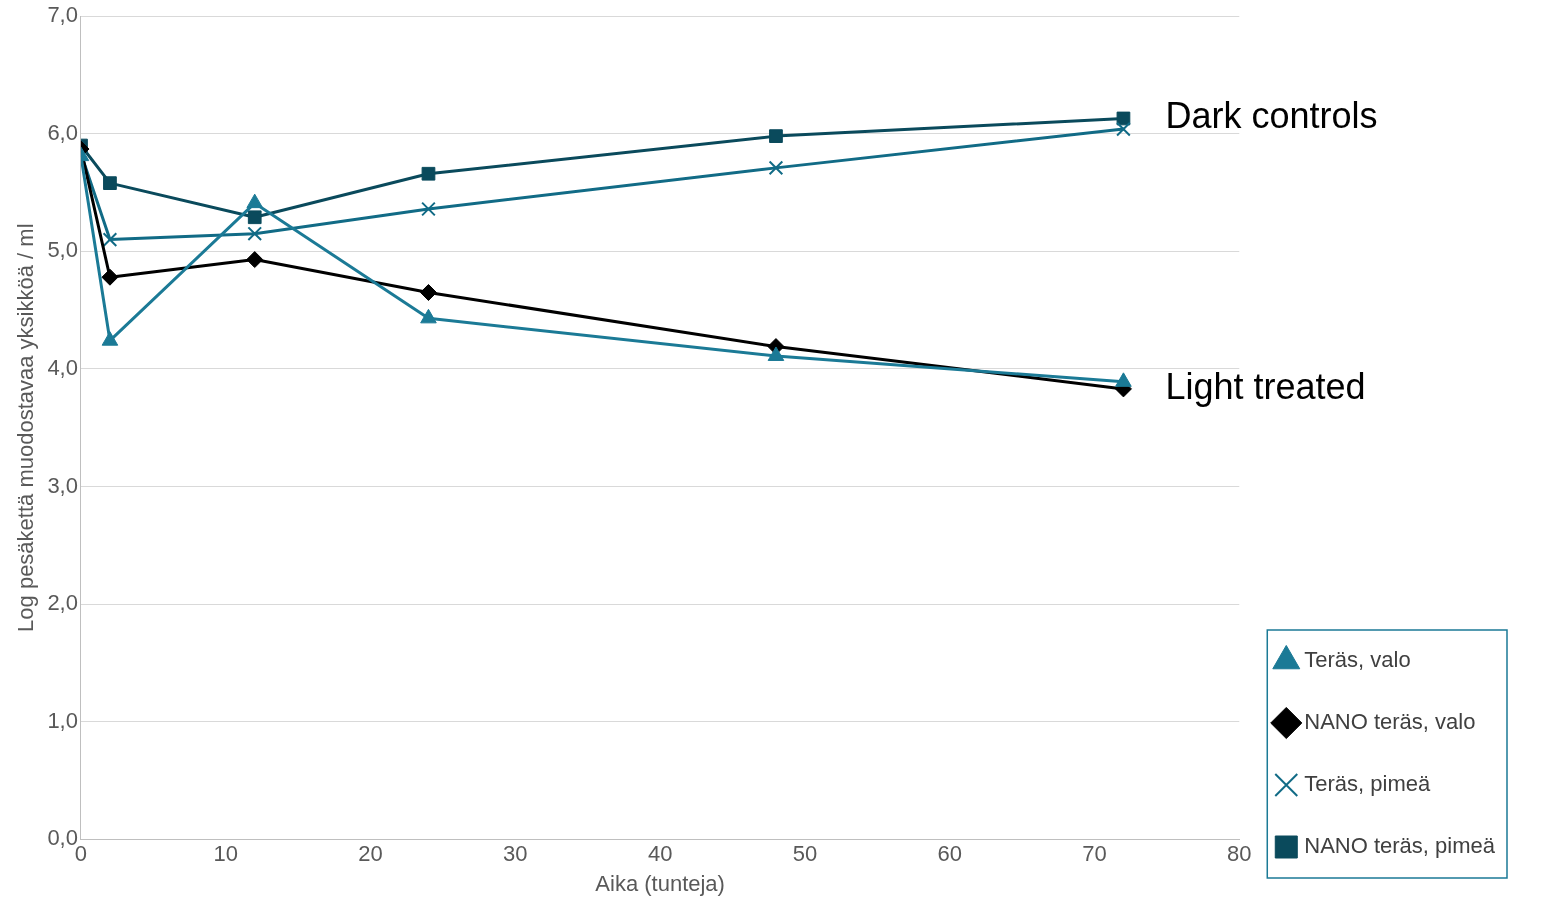  Describe the element at coordinates (26, 427) in the screenshot. I see `y-axis-title: Log pesäkettä muodostavaa yksikköä / ml` at that location.